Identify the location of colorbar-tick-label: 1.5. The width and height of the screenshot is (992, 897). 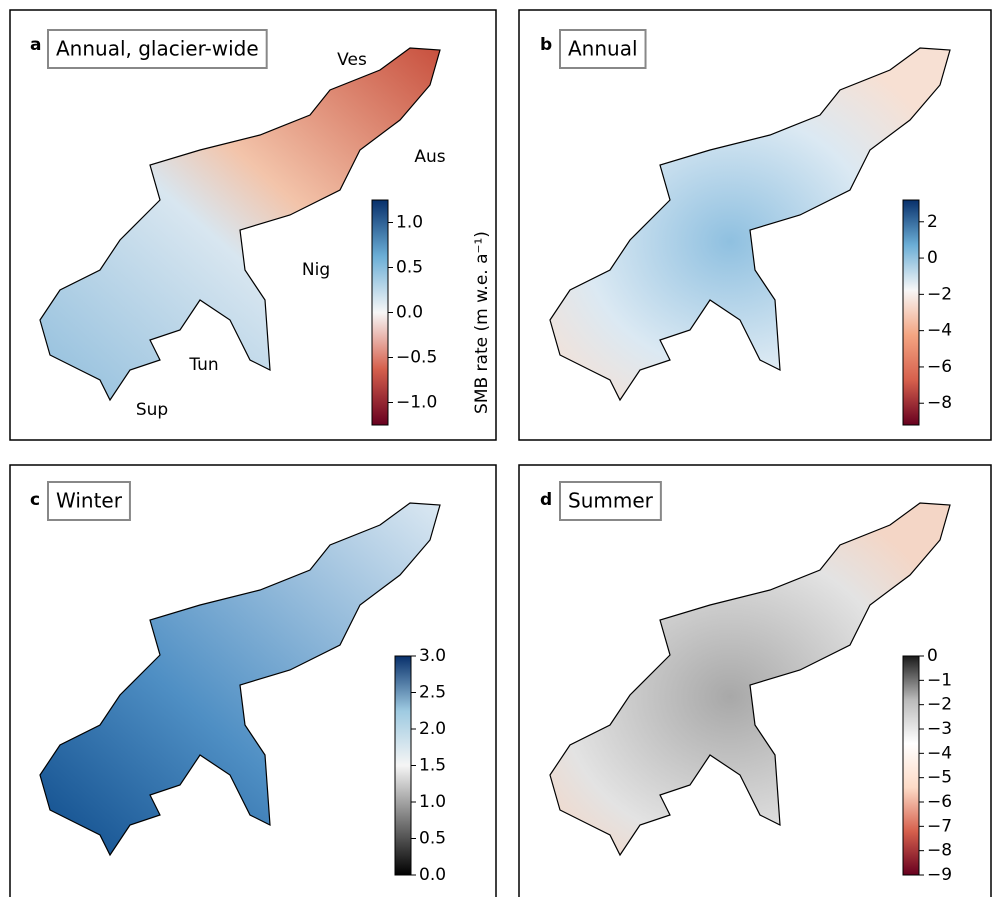
(432, 766).